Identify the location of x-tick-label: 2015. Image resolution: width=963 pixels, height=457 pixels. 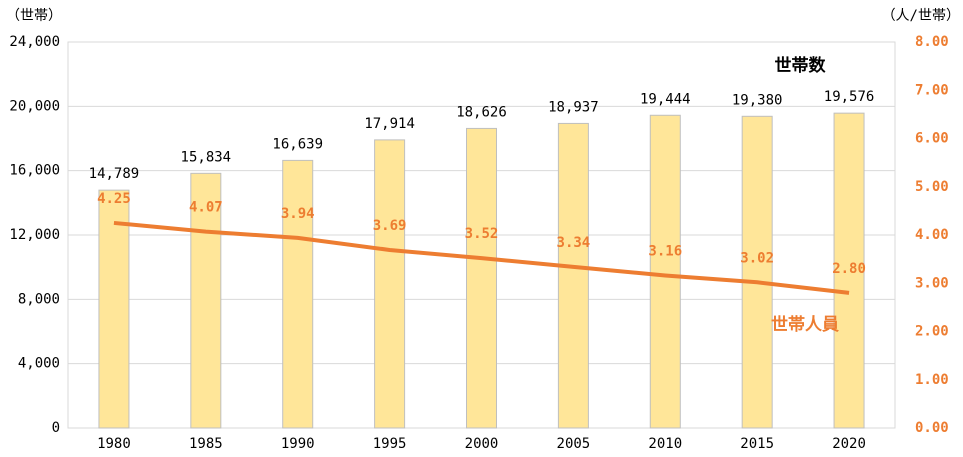
(757, 444).